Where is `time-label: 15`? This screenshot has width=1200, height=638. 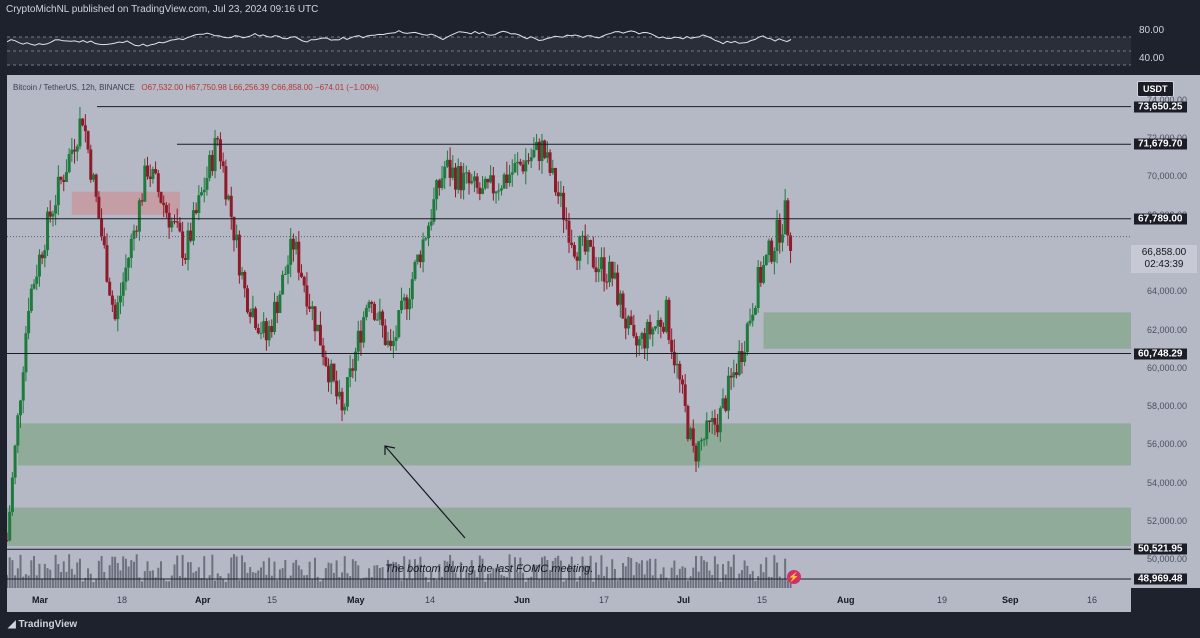 time-label: 15 is located at coordinates (272, 600).